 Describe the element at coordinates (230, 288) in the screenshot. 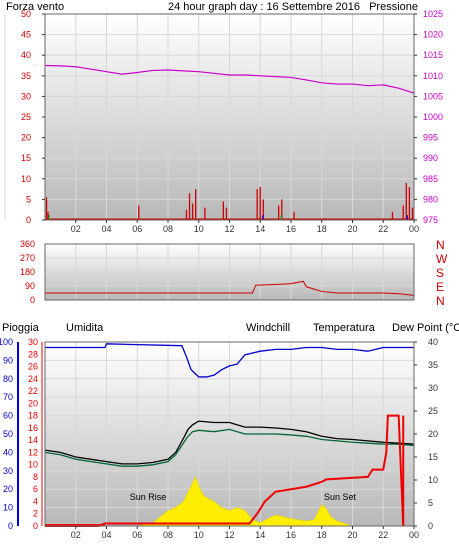

I see `wind-direction-line` at that location.